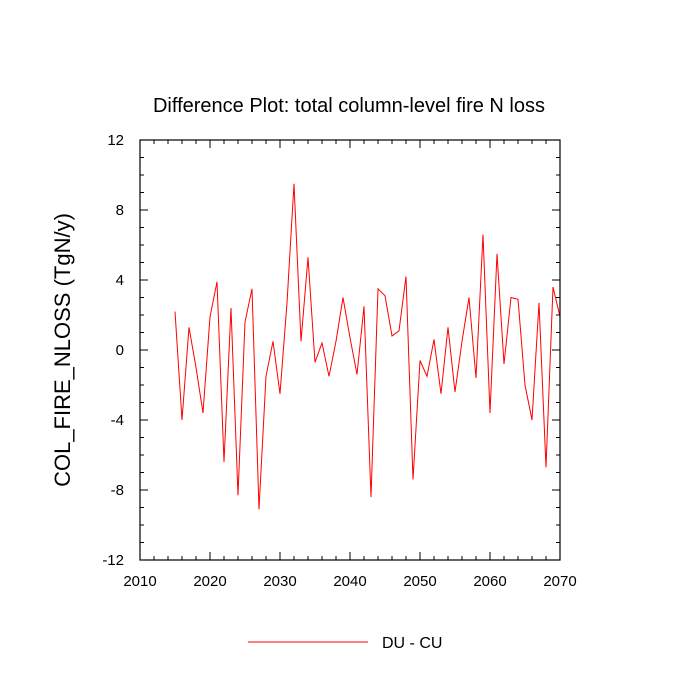 Image resolution: width=700 pixels, height=700 pixels. I want to click on legend-label-du-cu: DU - CU, so click(412, 643).